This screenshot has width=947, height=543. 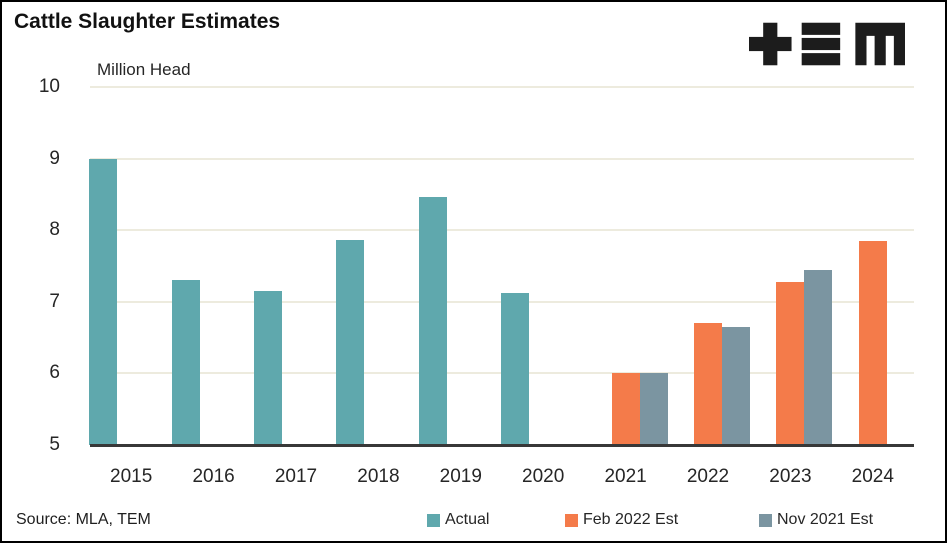 I want to click on bar-feb-2022-est-2024, so click(x=872, y=342).